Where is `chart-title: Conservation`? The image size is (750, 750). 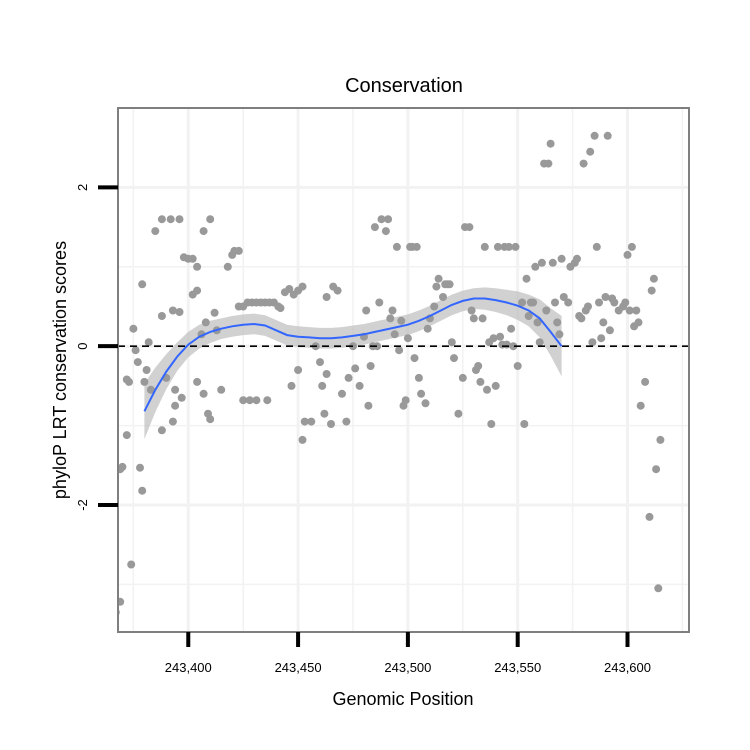 chart-title: Conservation is located at coordinates (404, 86).